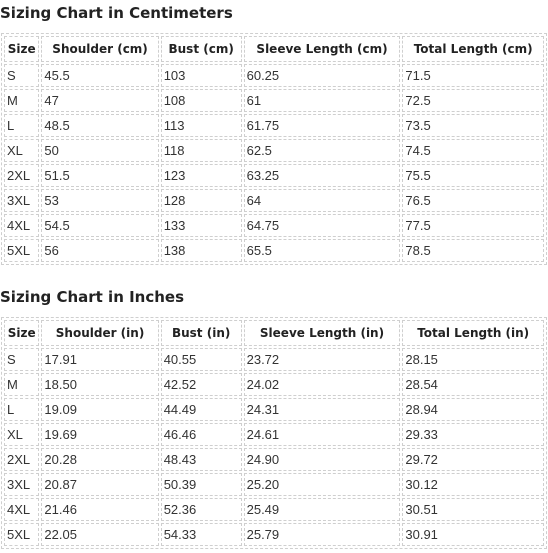 This screenshot has height=553, width=548. What do you see at coordinates (473, 100) in the screenshot?
I see `cell-total-length: 72.5` at bounding box center [473, 100].